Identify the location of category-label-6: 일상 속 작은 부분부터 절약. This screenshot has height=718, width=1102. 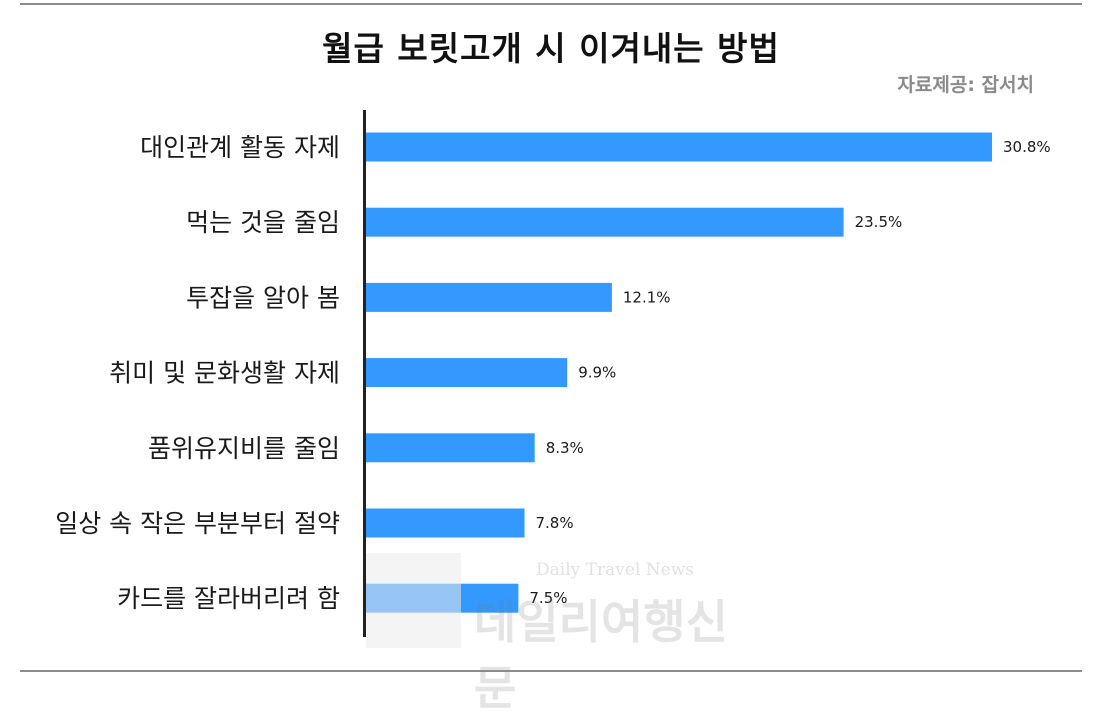
(197, 523).